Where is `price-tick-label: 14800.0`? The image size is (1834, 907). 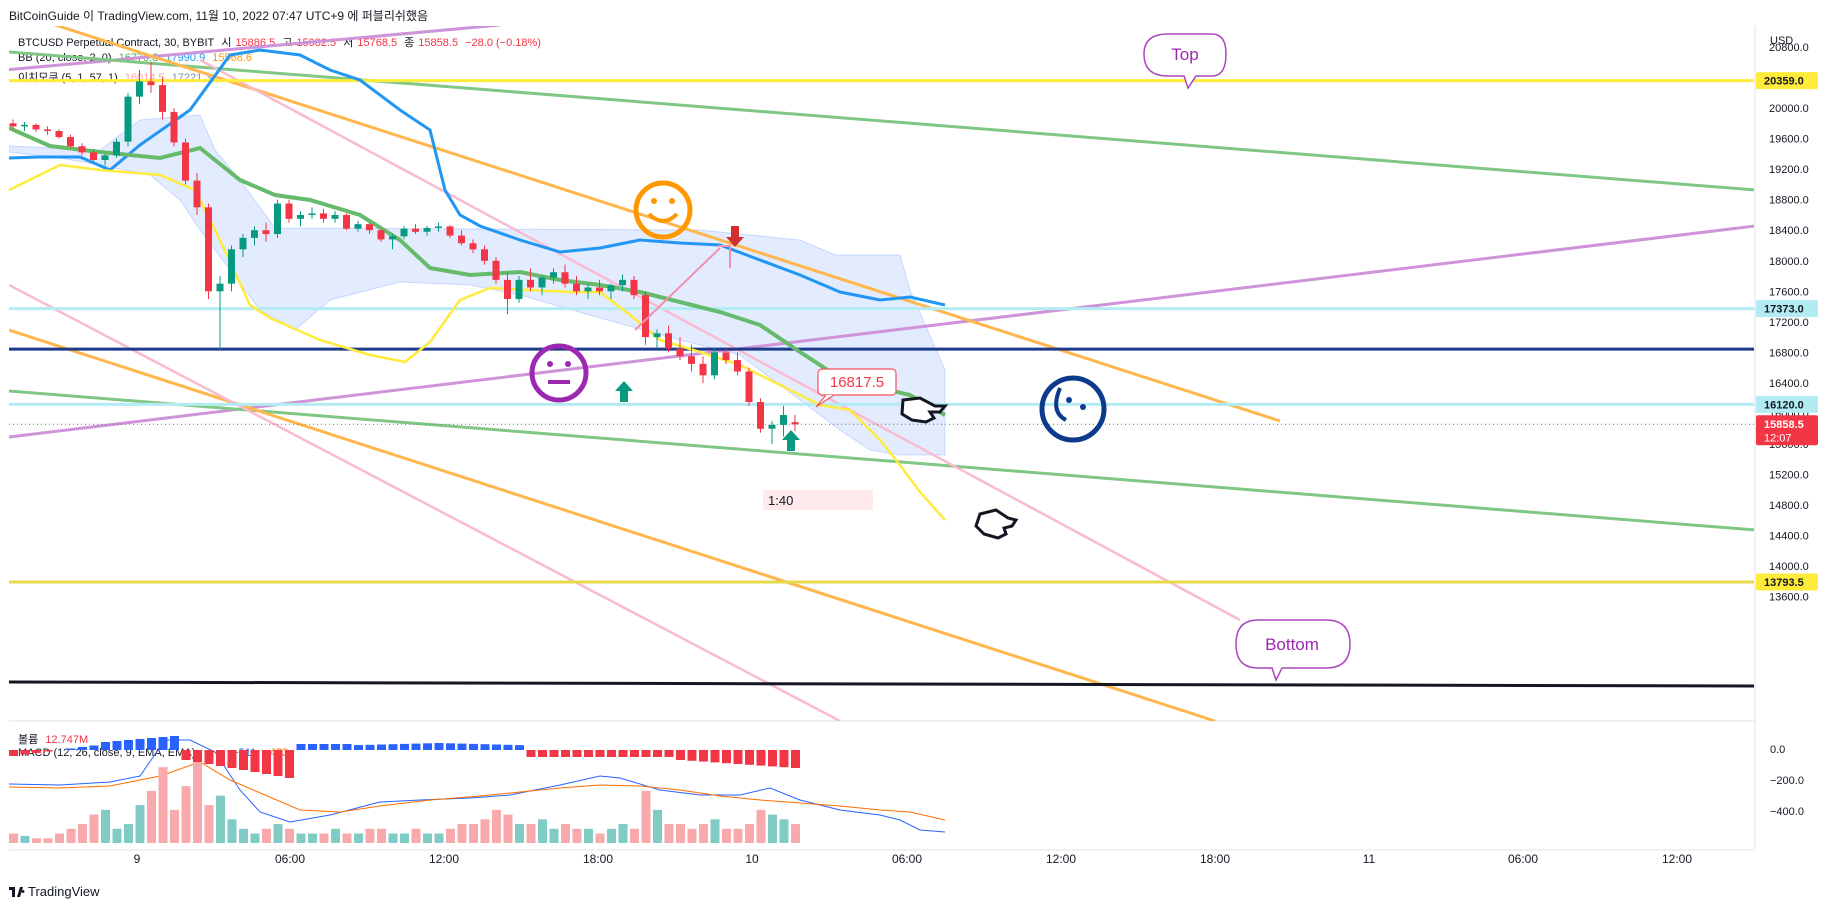 price-tick-label: 14800.0 is located at coordinates (1789, 506).